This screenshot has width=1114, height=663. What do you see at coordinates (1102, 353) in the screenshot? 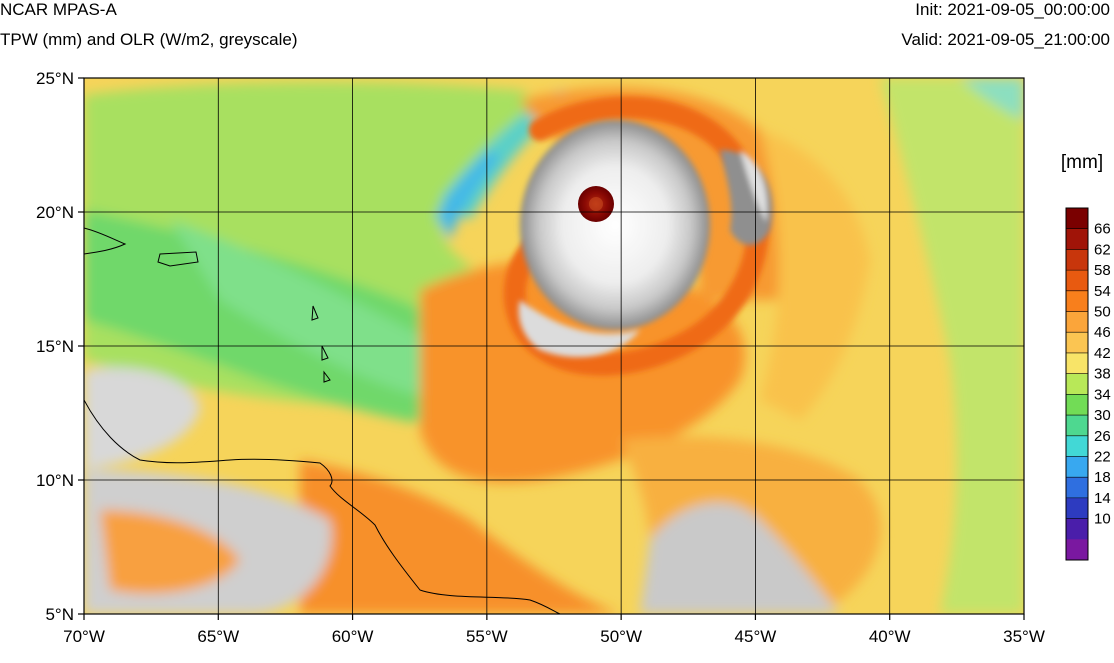
I see `colorbar-level-label: 42` at bounding box center [1102, 353].